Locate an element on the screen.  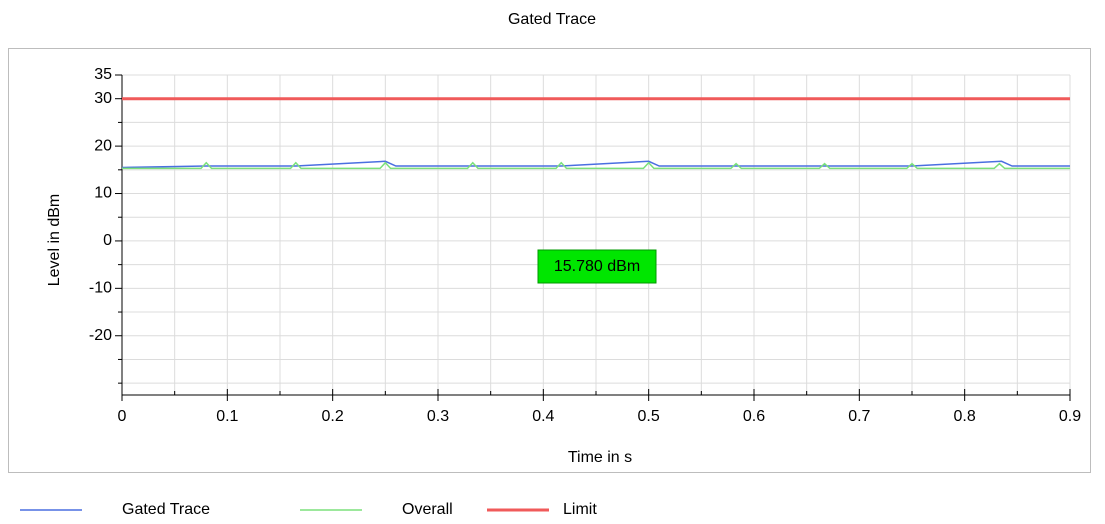
x-tick-label: 0.5 is located at coordinates (649, 416).